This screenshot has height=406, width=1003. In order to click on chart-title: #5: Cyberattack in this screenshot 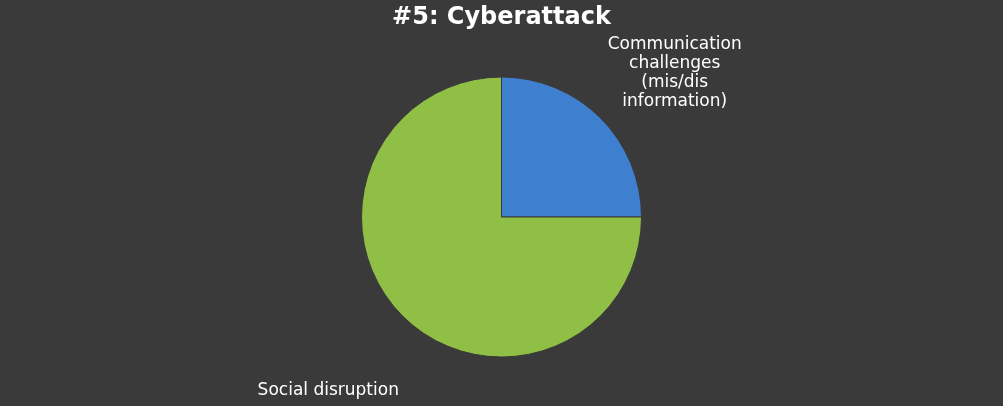, I will do `click(502, 16)`.